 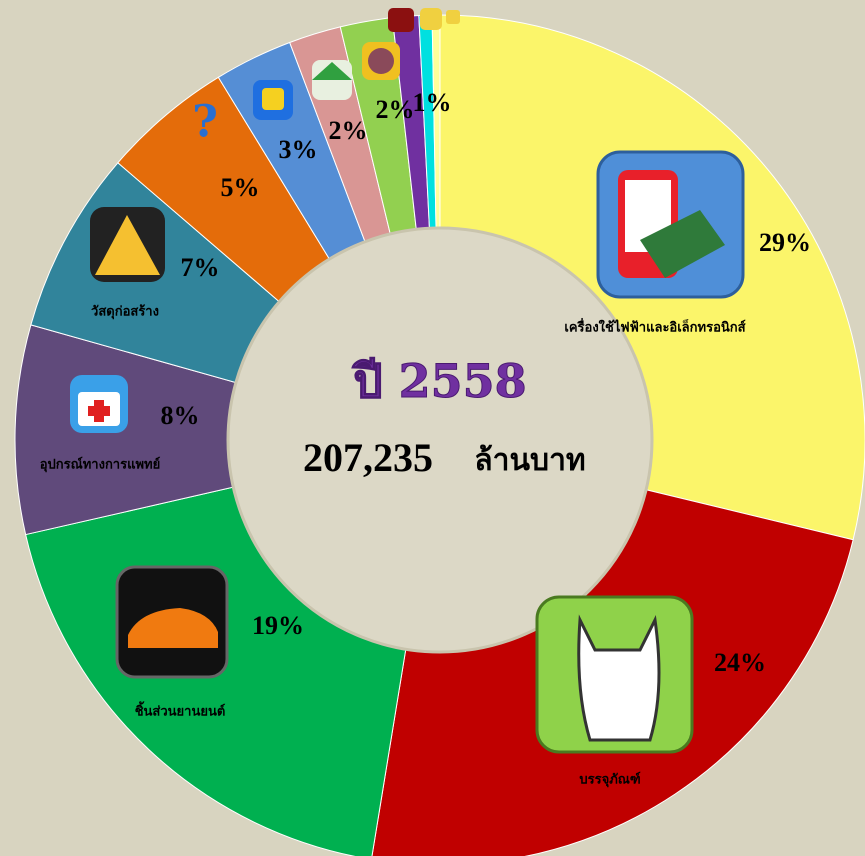 What do you see at coordinates (100, 465) in the screenshot?
I see `category-label: อุปกรณ์ทางการแพทย์` at bounding box center [100, 465].